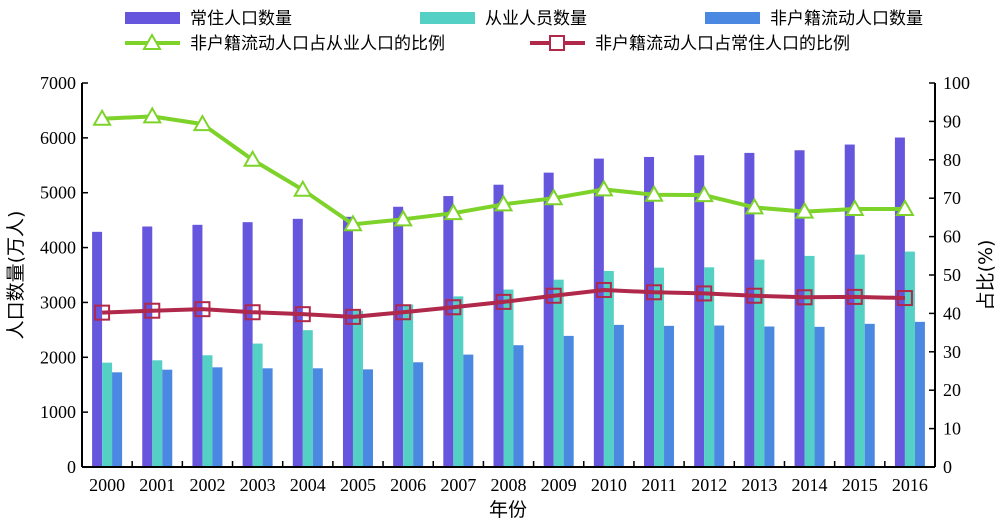  I want to click on x-tick-label: 2015, so click(860, 485).